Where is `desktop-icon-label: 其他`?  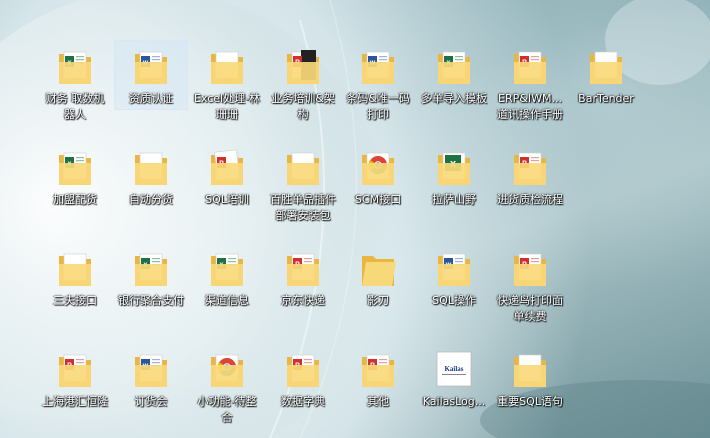
desktop-icon-label: 其他 is located at coordinates (378, 401).